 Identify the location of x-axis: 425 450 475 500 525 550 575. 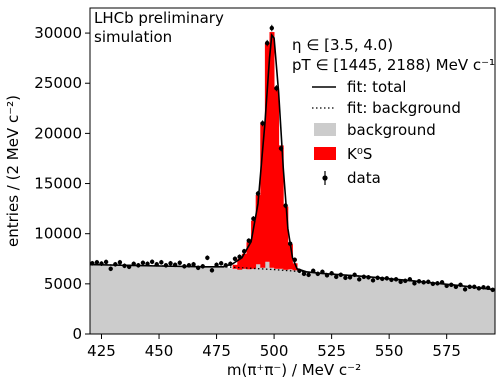
(274, 347).